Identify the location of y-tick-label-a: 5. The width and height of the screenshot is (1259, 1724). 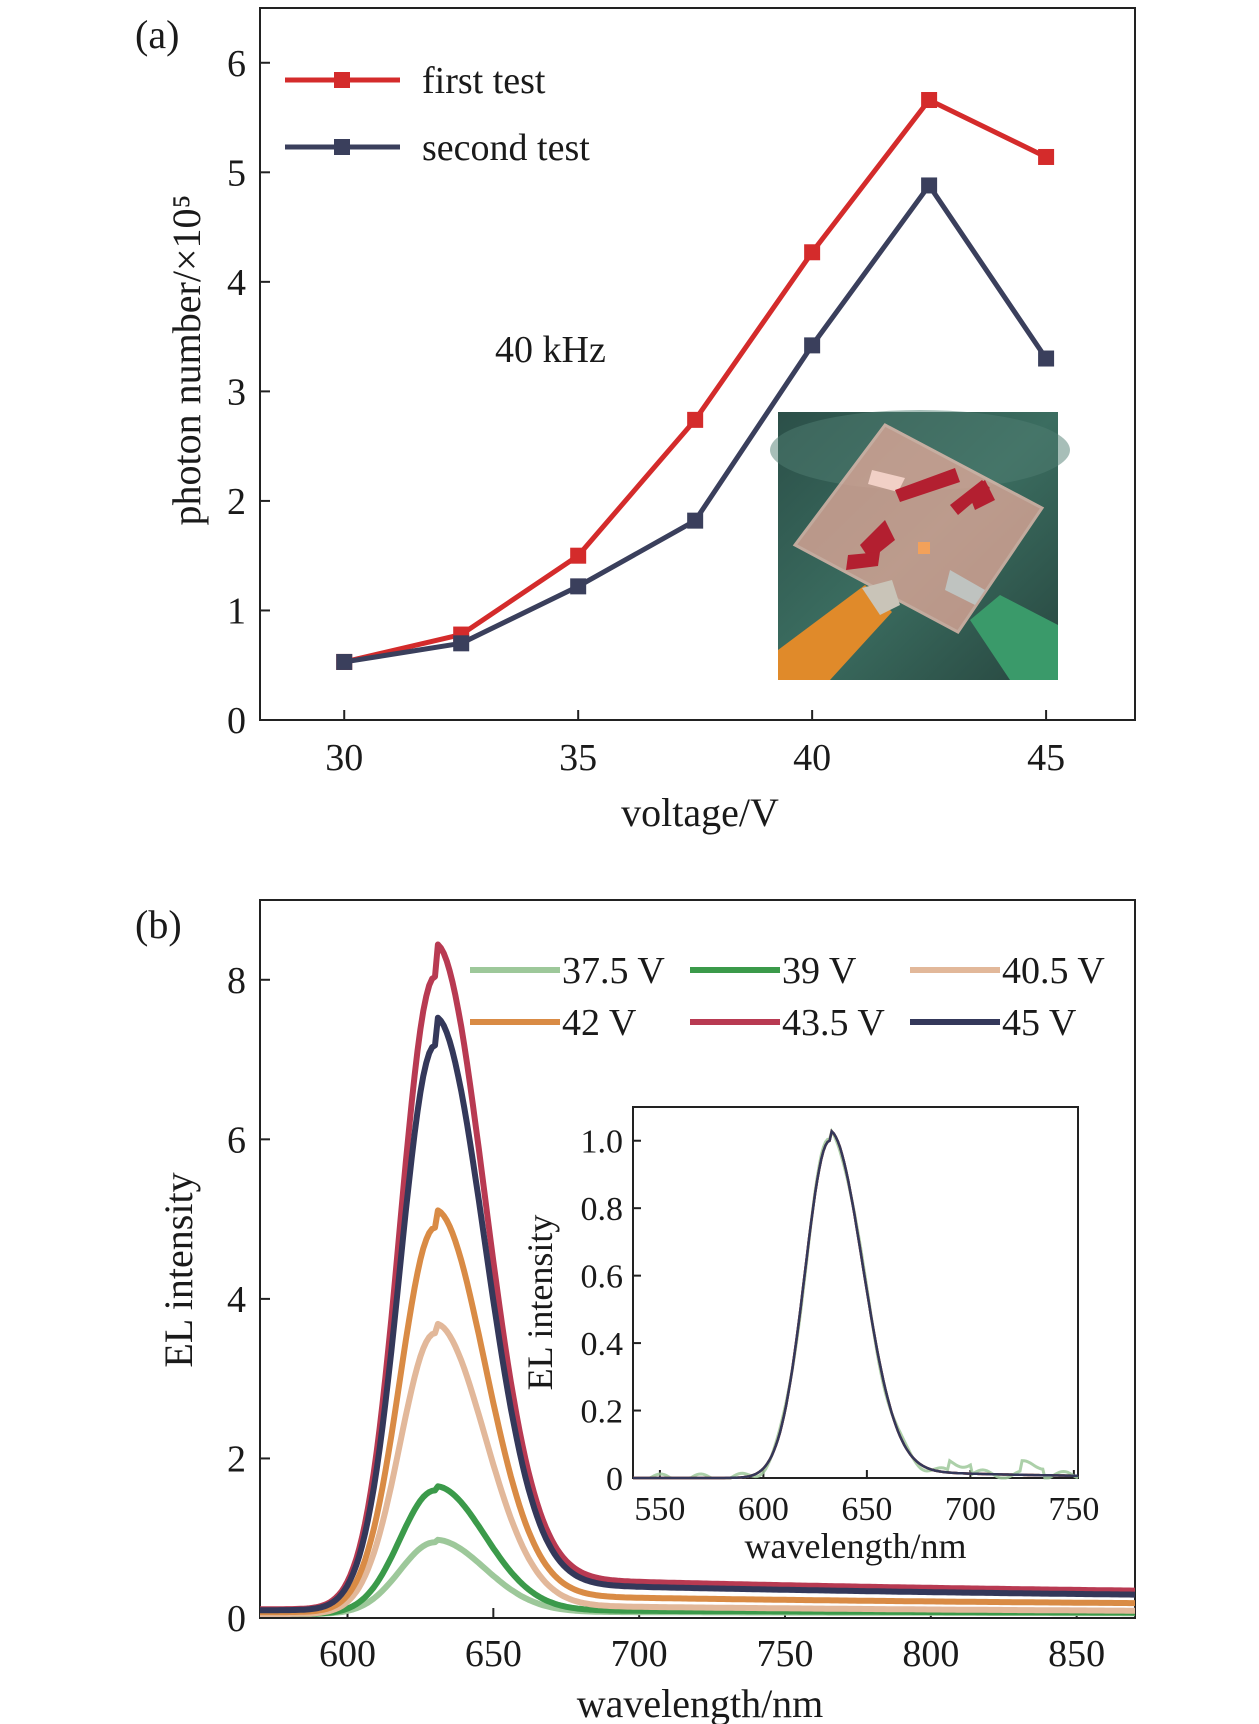
(236, 173).